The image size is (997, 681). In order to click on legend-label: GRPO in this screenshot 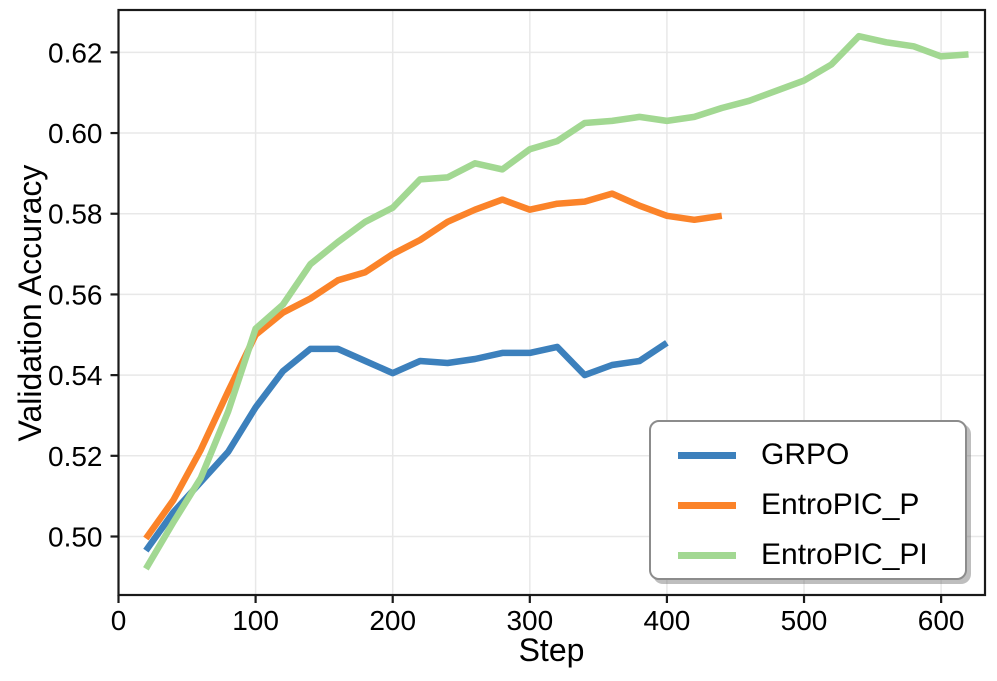, I will do `click(805, 454)`.